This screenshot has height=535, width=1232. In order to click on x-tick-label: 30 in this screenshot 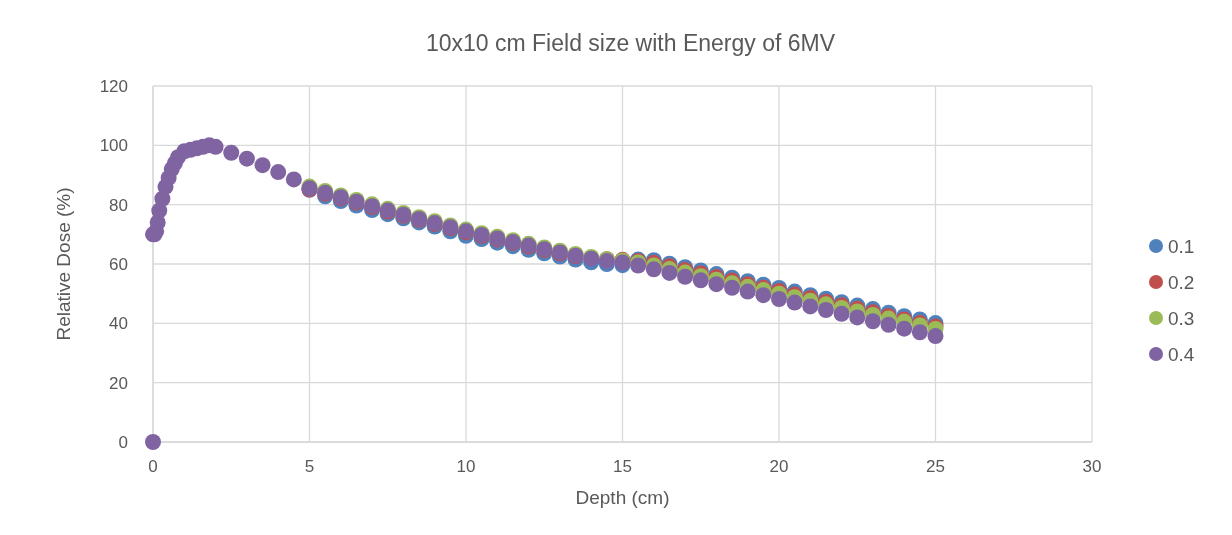, I will do `click(1092, 466)`.